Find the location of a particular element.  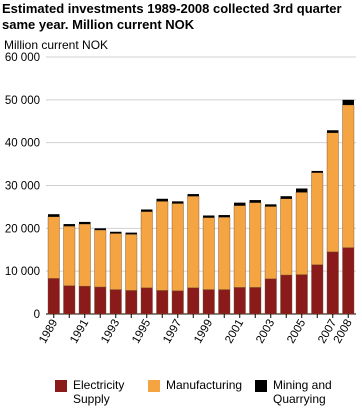

legend-label: Electricity Supply is located at coordinates (99, 392).